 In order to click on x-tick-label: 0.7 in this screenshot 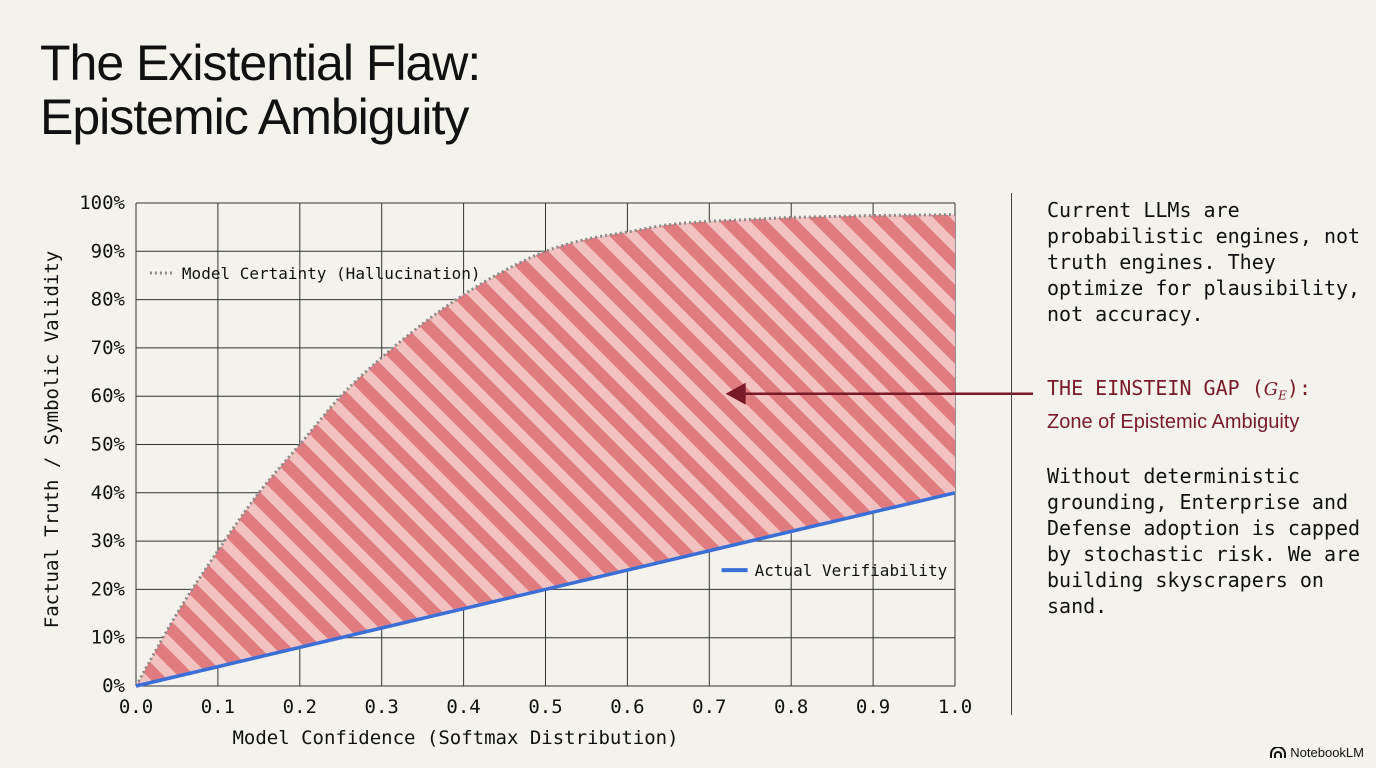, I will do `click(709, 707)`.